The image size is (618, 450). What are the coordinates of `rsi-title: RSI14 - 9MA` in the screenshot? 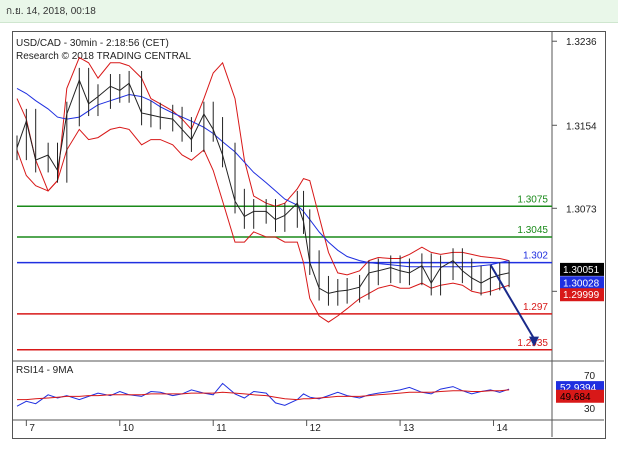 It's located at (45, 370).